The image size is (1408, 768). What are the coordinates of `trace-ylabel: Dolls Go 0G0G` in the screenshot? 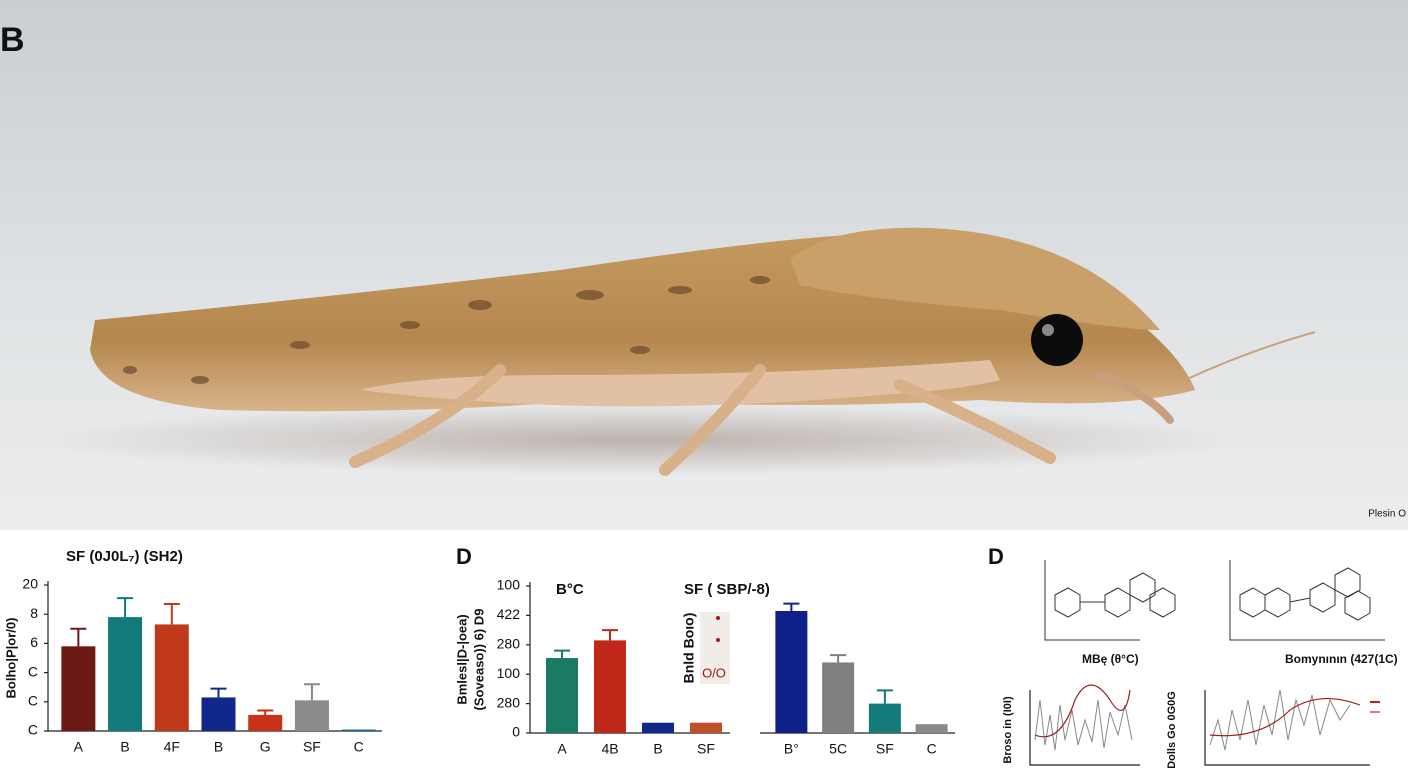 It's located at (1172, 729).